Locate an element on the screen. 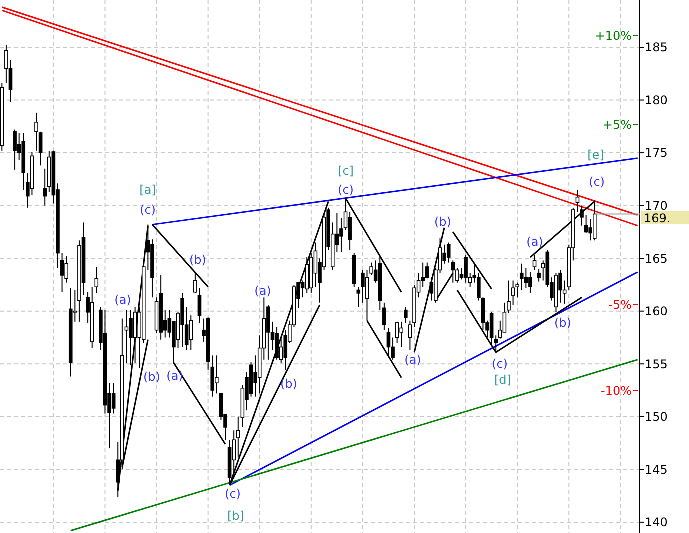  y-tick-label: 180 is located at coordinates (656, 100).